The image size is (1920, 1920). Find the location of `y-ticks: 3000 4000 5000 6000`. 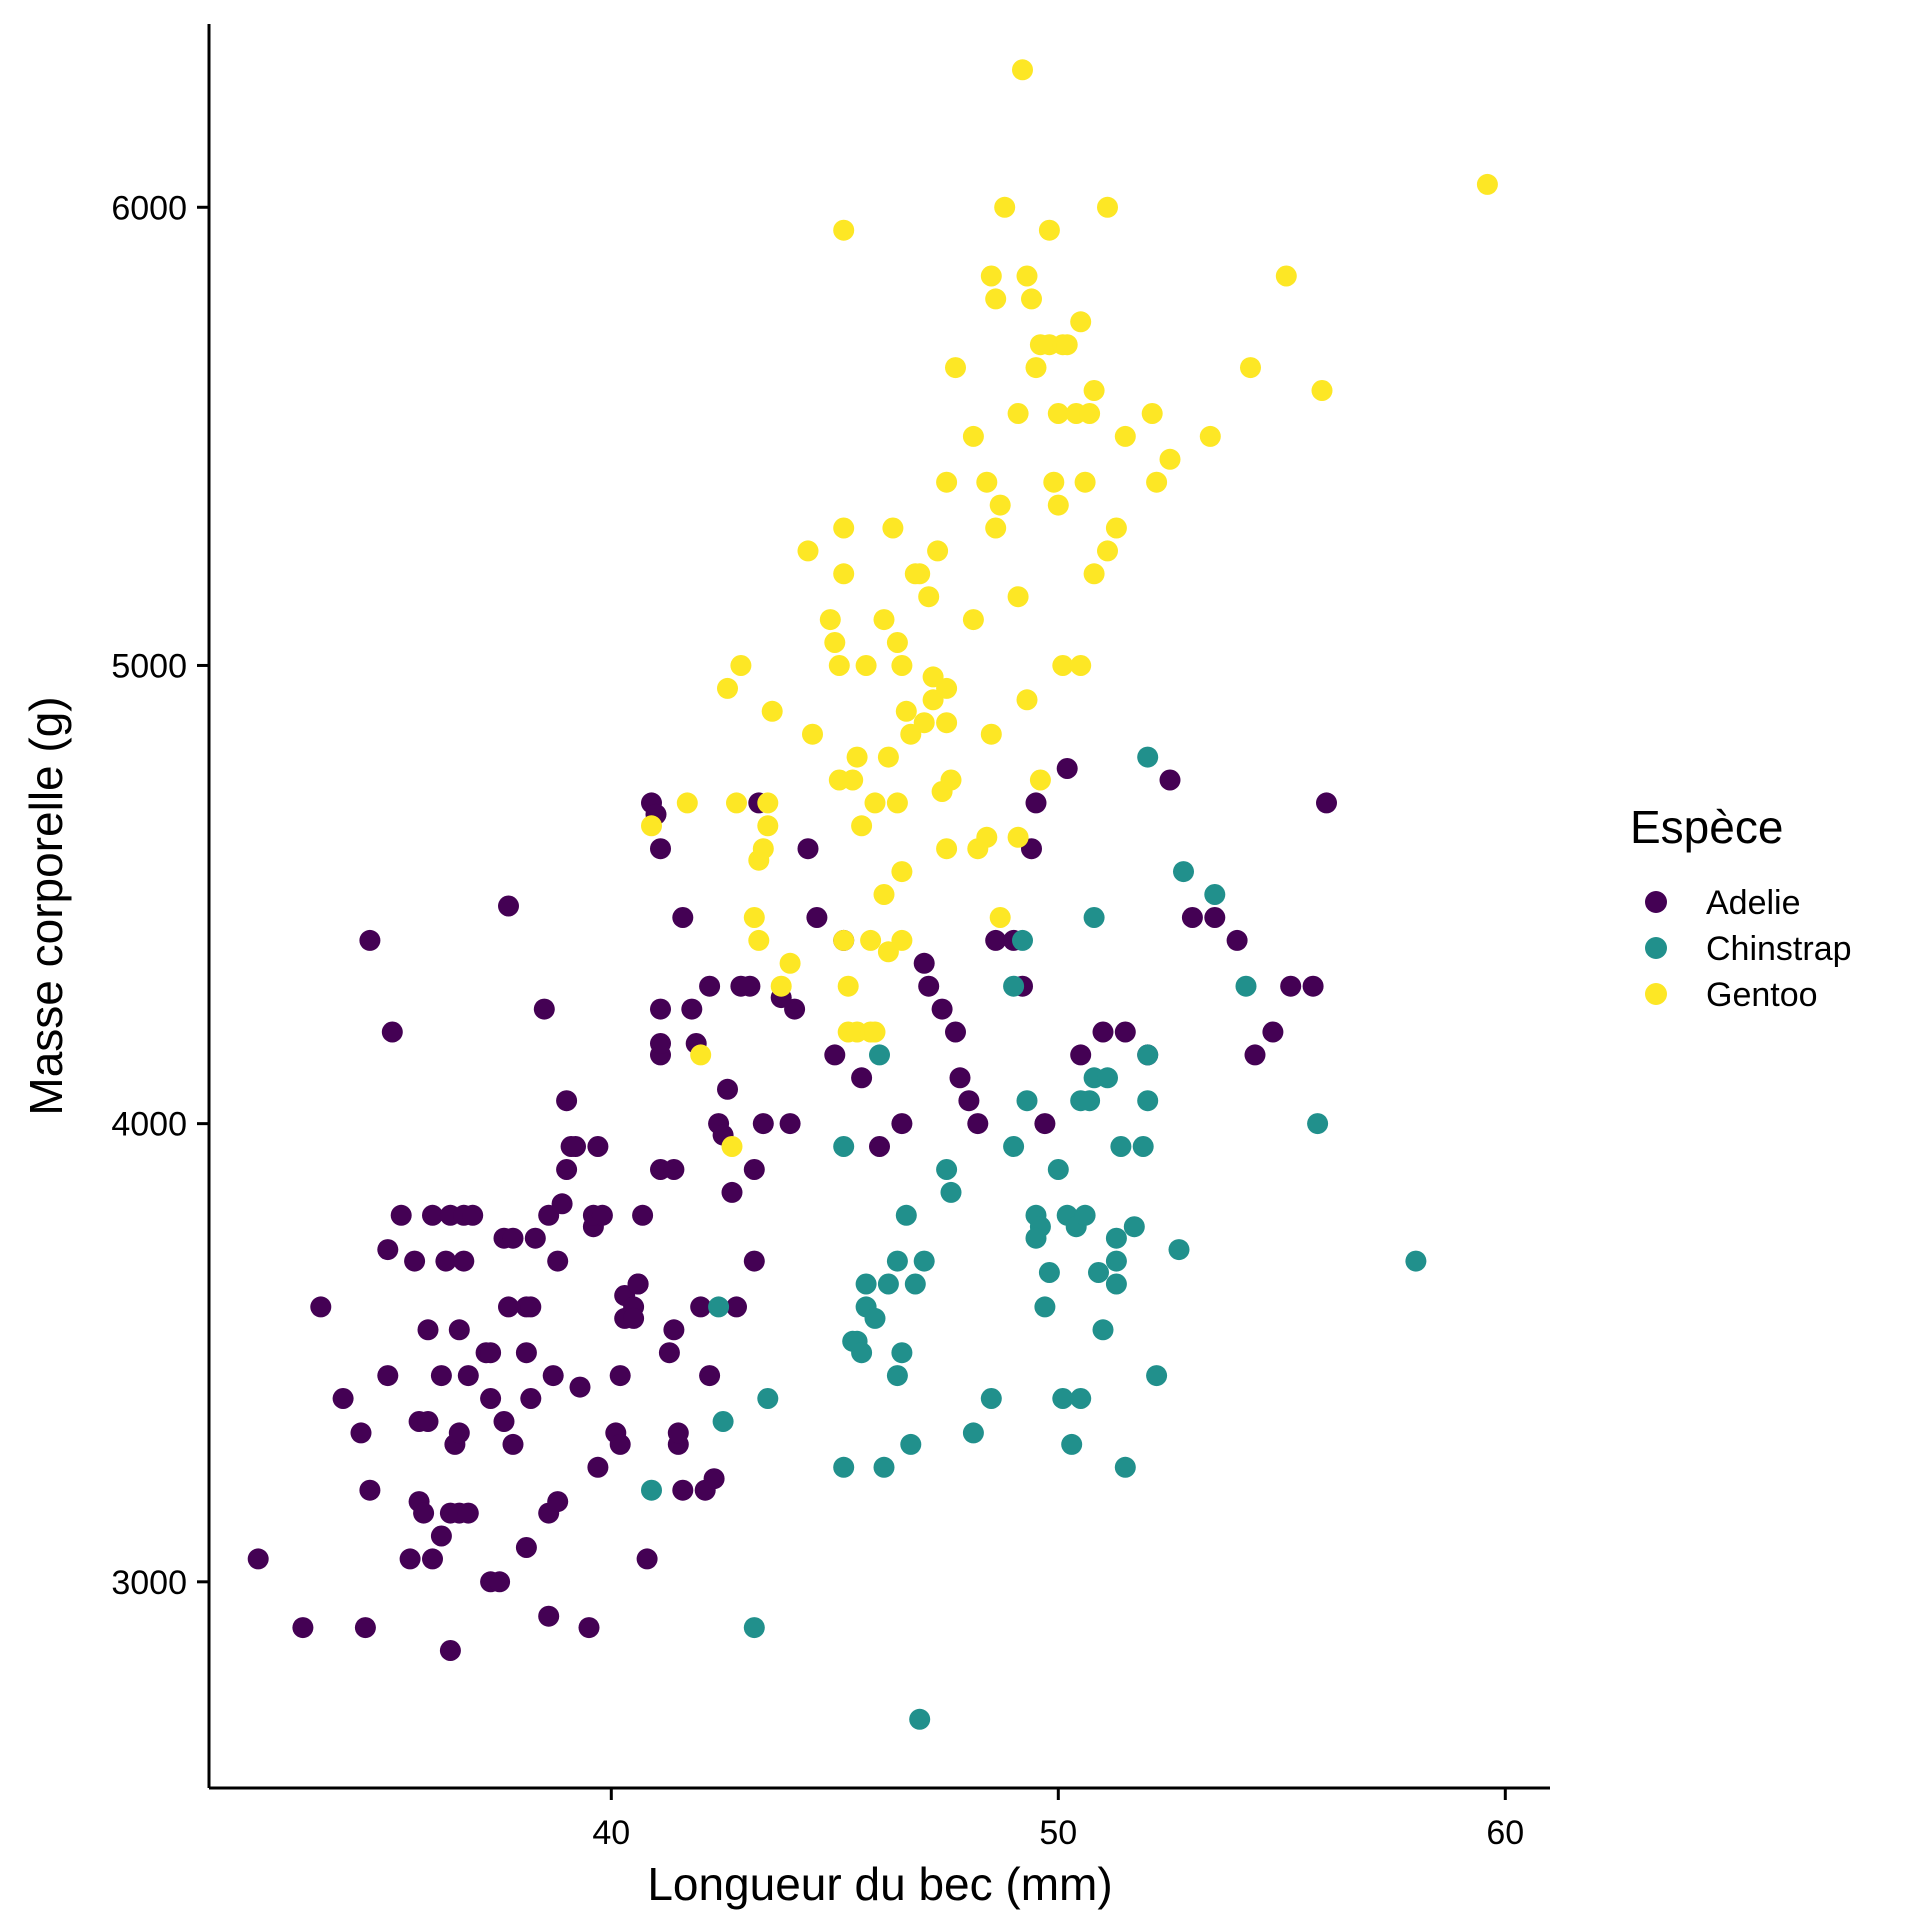

y-ticks: 3000 4000 5000 6000 is located at coordinates (160, 895).